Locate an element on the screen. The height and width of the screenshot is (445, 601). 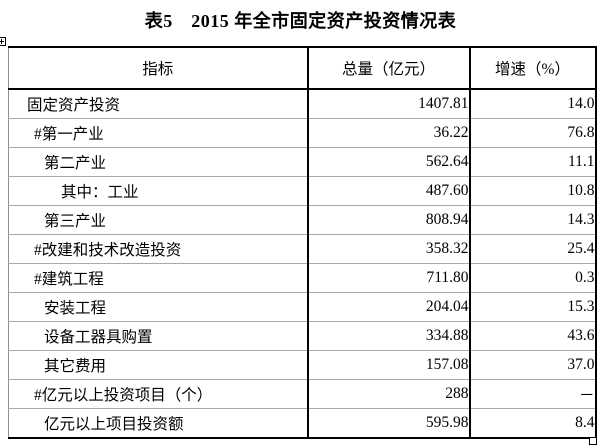
table-row: 第三产业 808.94 14.3 is located at coordinates (302, 220).